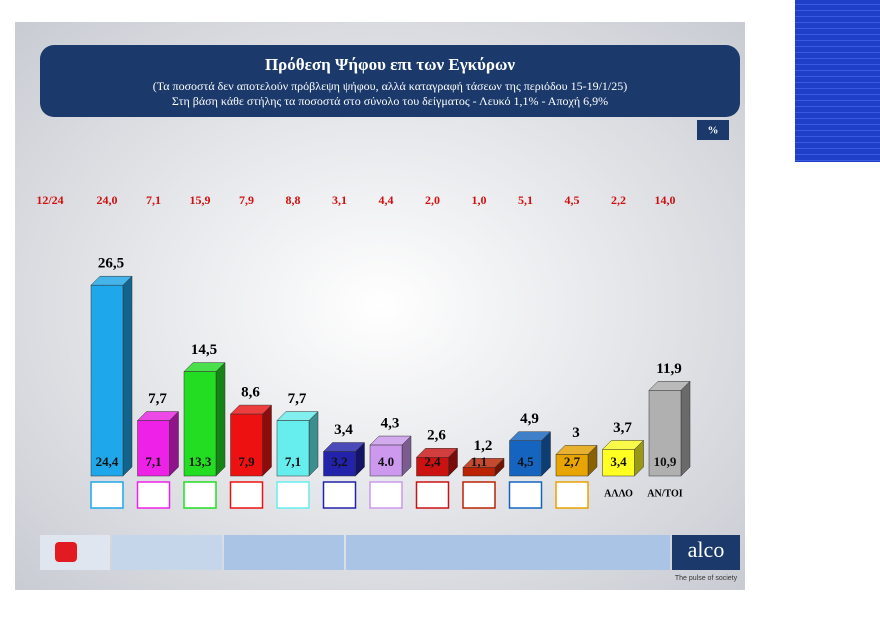 This screenshot has height=621, width=880. What do you see at coordinates (293, 200) in the screenshot?
I see `previous-value: 8,8` at bounding box center [293, 200].